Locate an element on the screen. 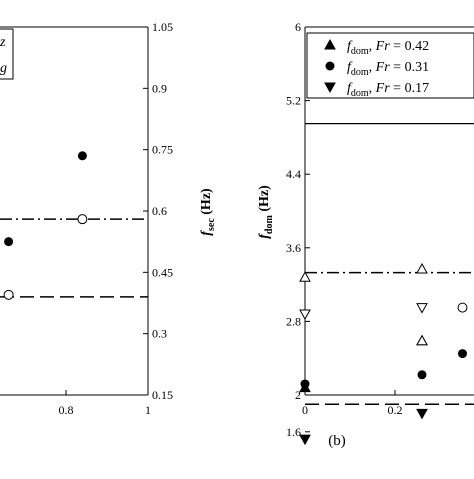  right-y-axis-title: fdom (Hz) is located at coordinates (266, 212).